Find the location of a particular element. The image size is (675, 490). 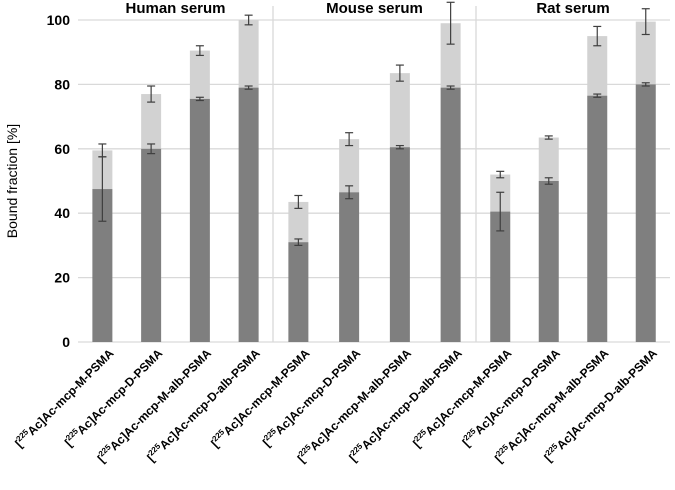

y-tick-label-100: 100 is located at coordinates (59, 20).